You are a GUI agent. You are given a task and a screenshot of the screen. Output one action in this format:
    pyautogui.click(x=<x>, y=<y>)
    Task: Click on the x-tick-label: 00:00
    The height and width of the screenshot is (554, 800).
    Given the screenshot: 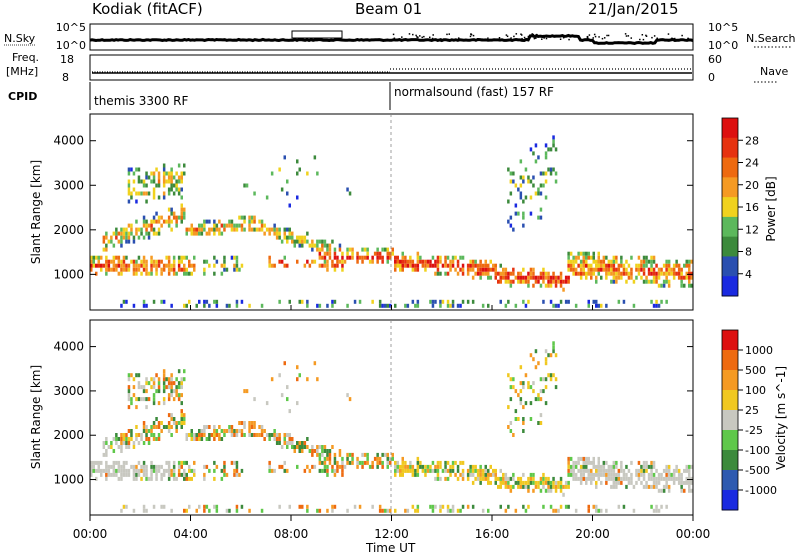 What is the action you would take?
    pyautogui.click(x=90, y=534)
    